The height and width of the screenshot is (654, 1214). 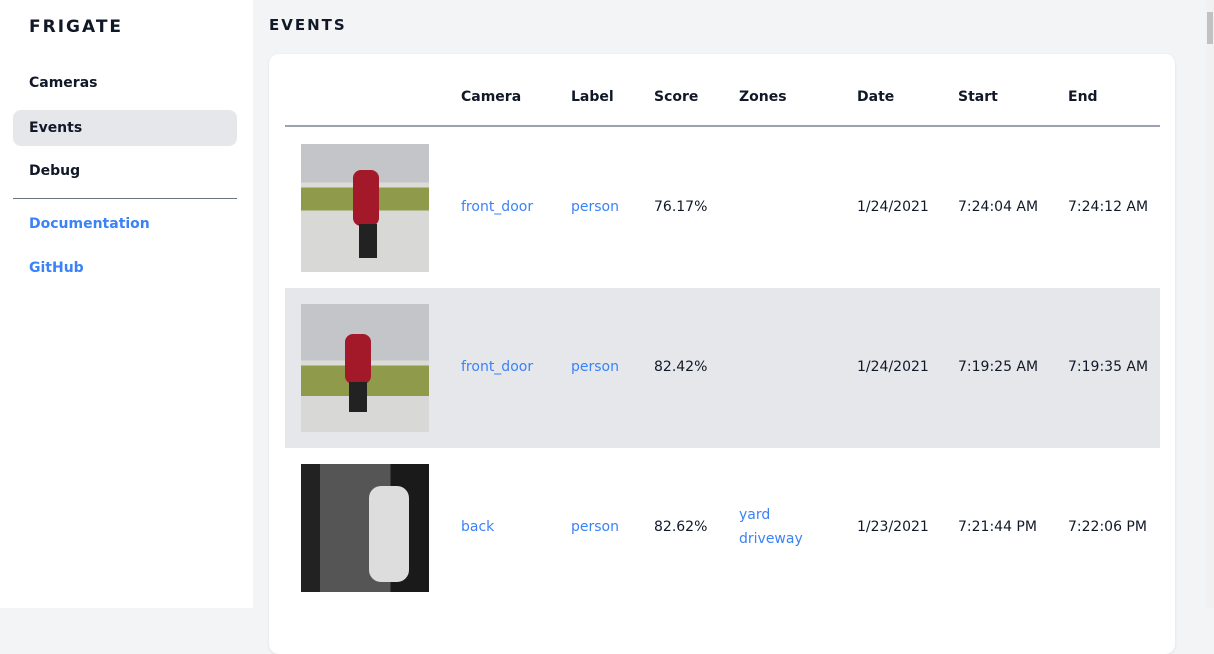 I want to click on brand-logo: FRIGATE, so click(x=76, y=27).